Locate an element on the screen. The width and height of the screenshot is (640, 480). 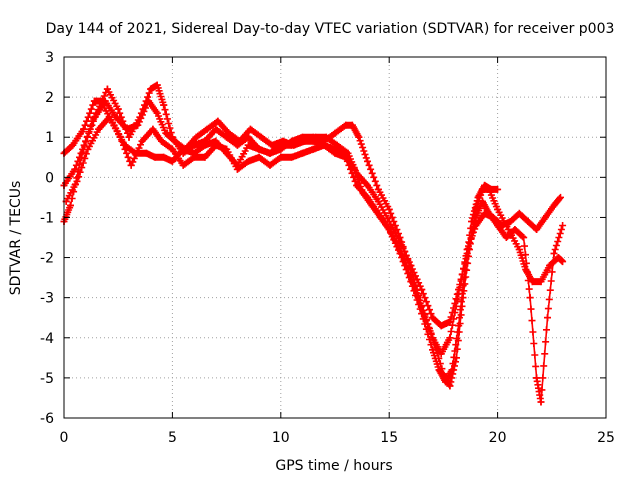
y-tick-label: 0 is located at coordinates (49, 178).